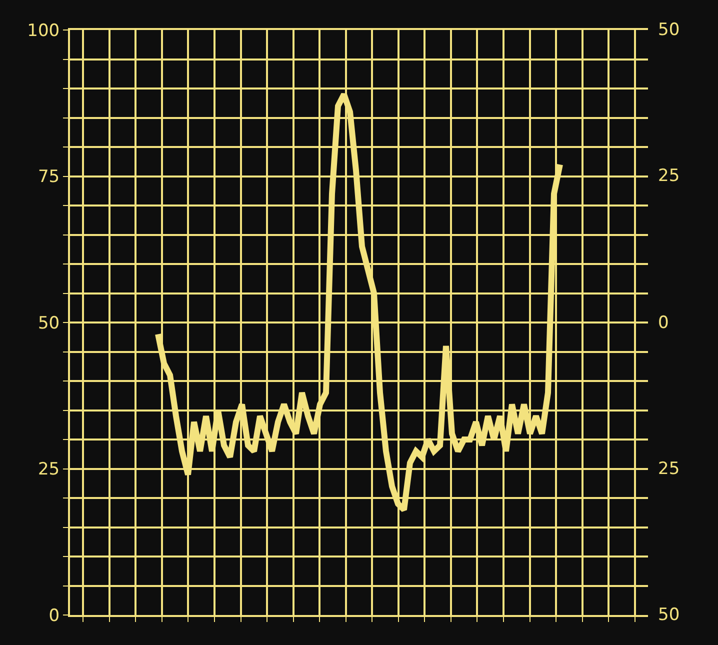  What do you see at coordinates (663, 323) in the screenshot?
I see `text: 0` at bounding box center [663, 323].